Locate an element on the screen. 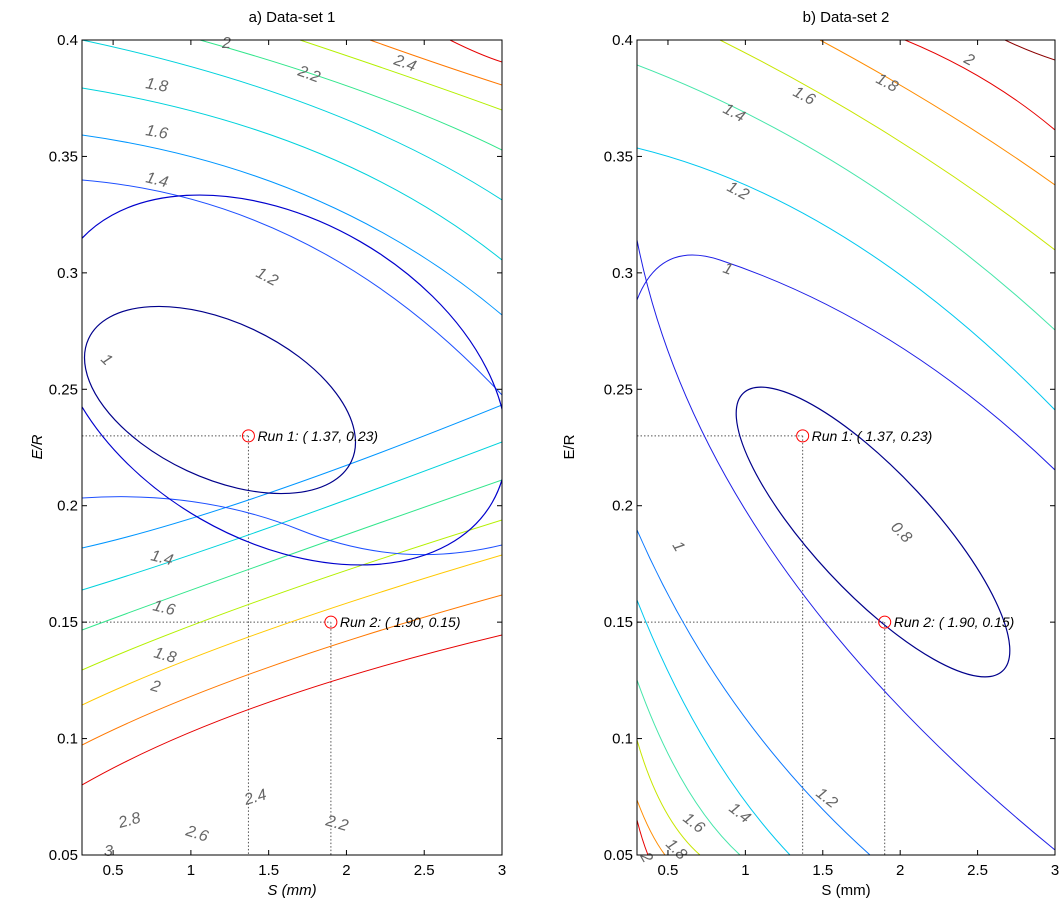 The height and width of the screenshot is (910, 1059). run-point-label: Run 1: ( 1.37, 0.23) is located at coordinates (317, 436).